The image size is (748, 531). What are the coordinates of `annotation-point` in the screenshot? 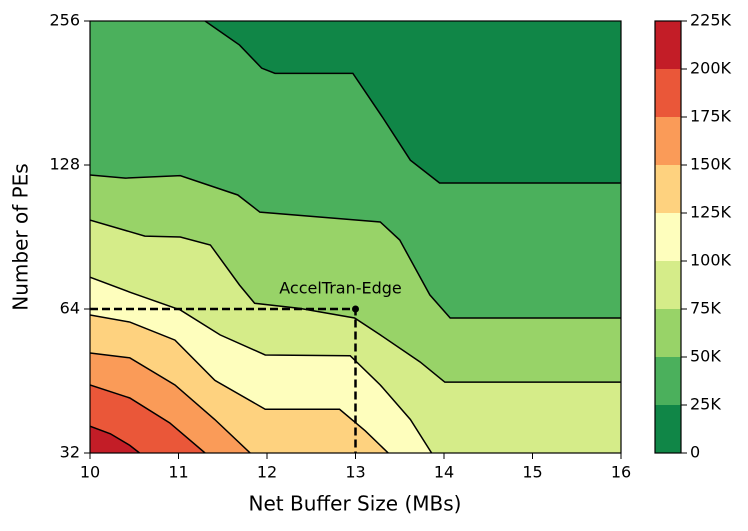 It's located at (355, 309).